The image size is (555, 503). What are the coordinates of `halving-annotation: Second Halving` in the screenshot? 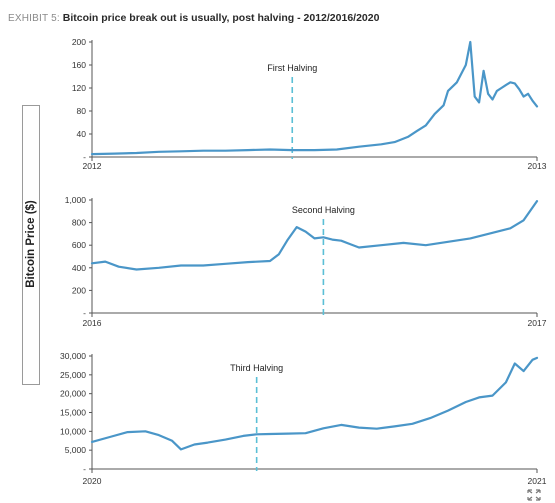 It's located at (323, 210).